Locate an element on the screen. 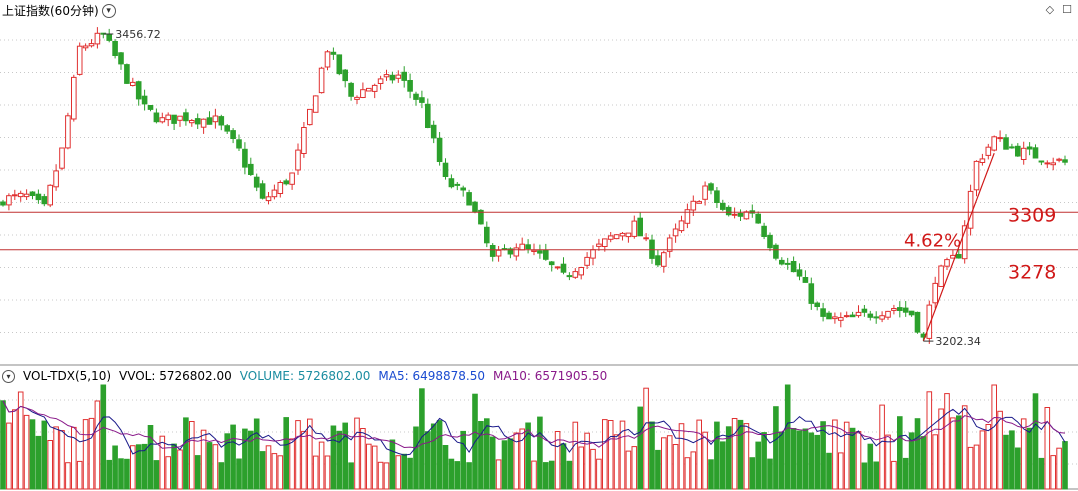 This screenshot has width=1078, height=491. square-icon: ☐ is located at coordinates (1067, 9).